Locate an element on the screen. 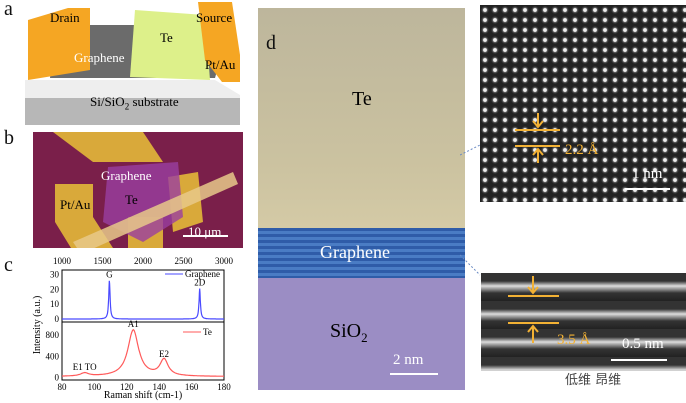  top-y-tick: 30 is located at coordinates (55, 274).